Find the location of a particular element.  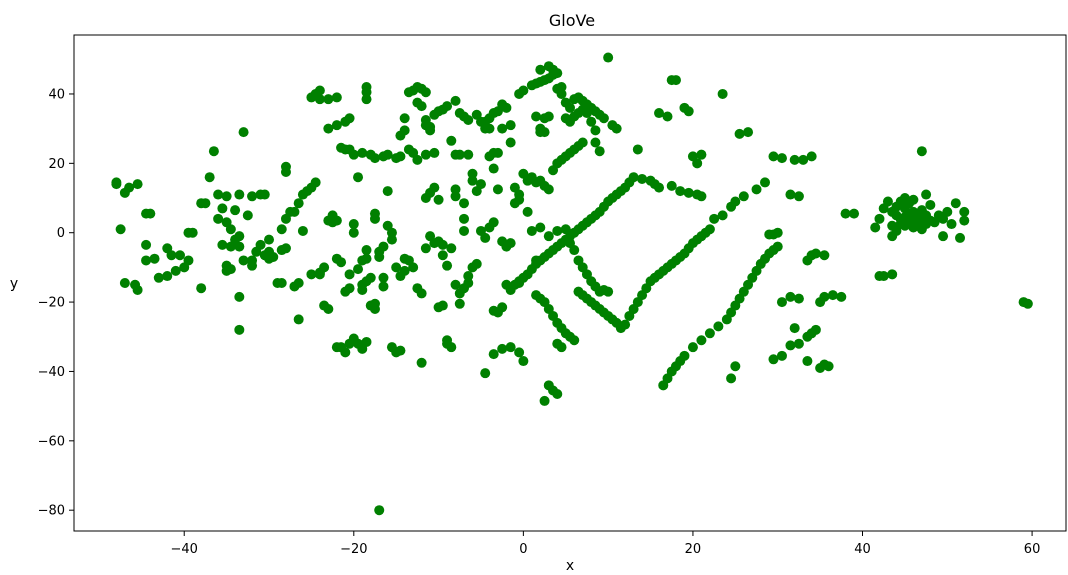

chart-title: GloVe is located at coordinates (572, 20).